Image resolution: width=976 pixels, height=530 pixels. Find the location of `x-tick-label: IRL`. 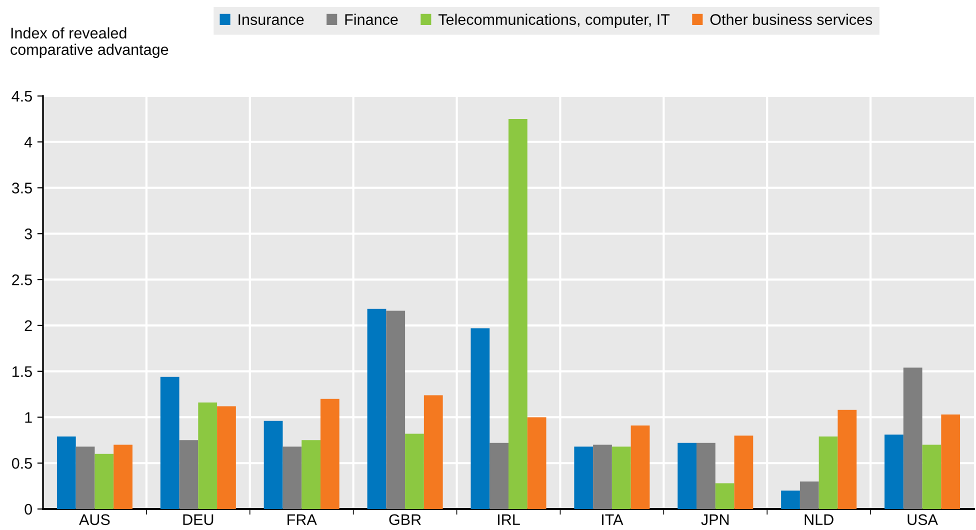

x-tick-label: IRL is located at coordinates (509, 519).